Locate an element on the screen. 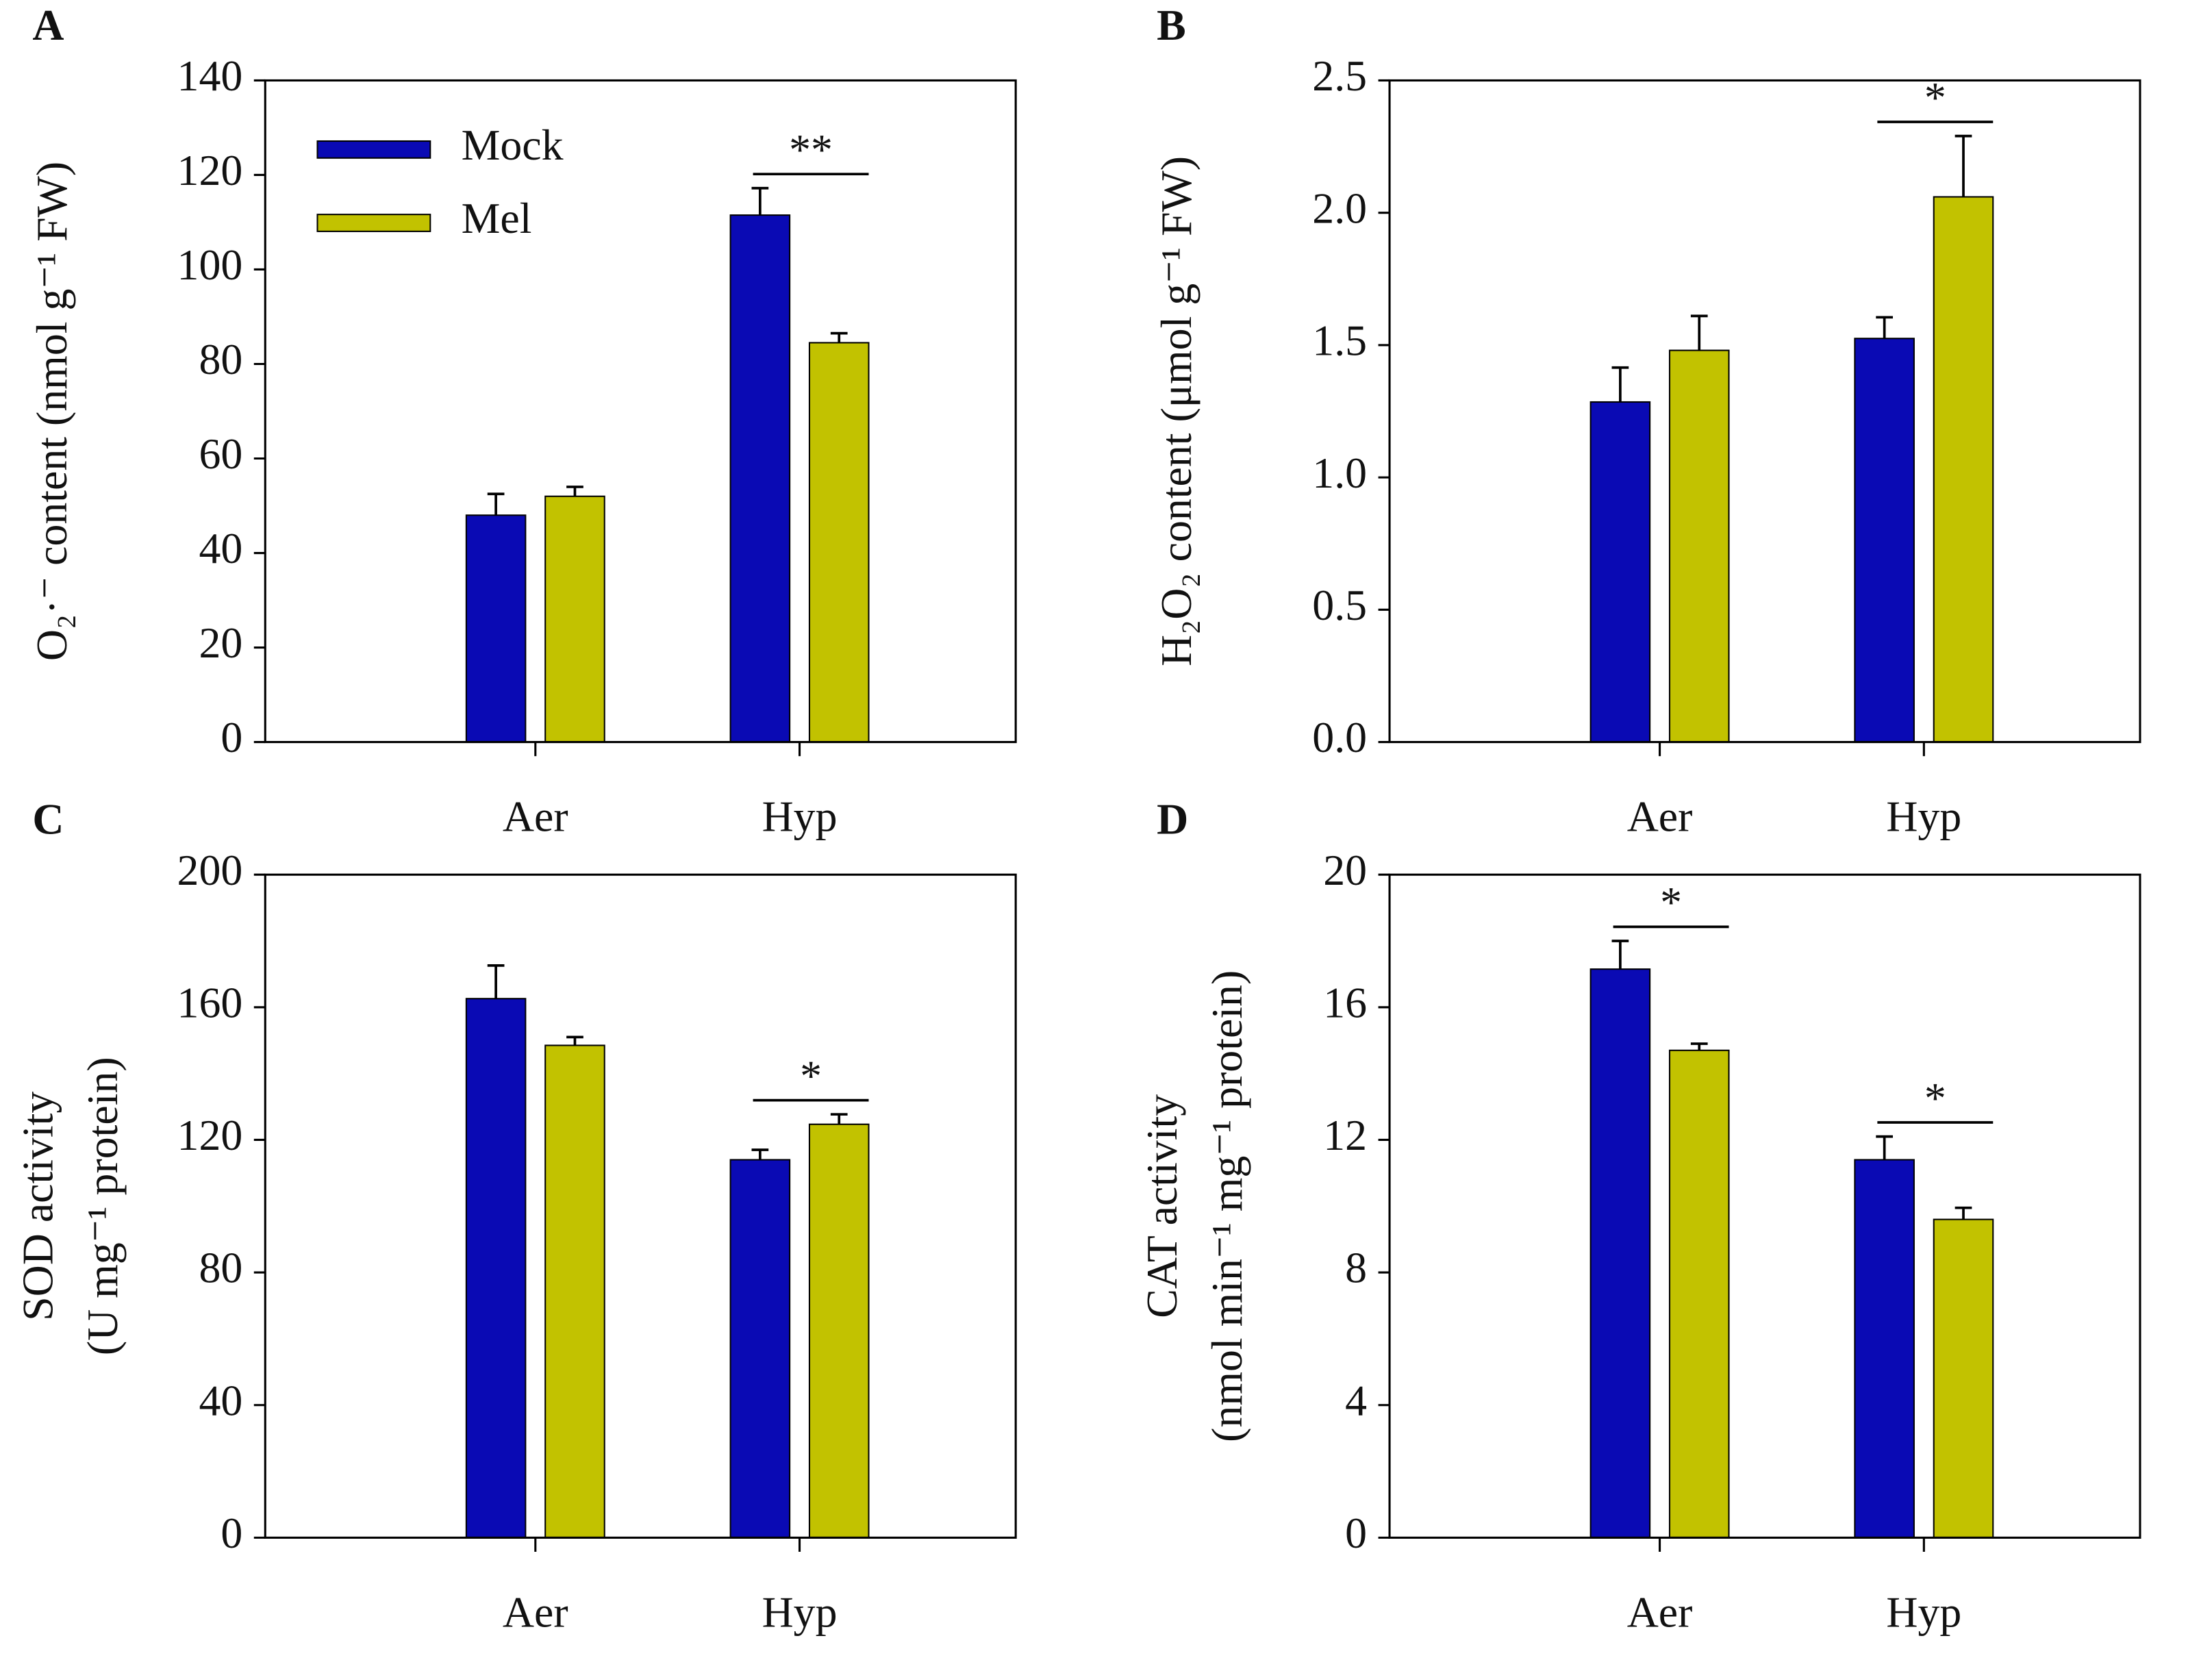  y-tick-label: 0.5 is located at coordinates (1339, 605).